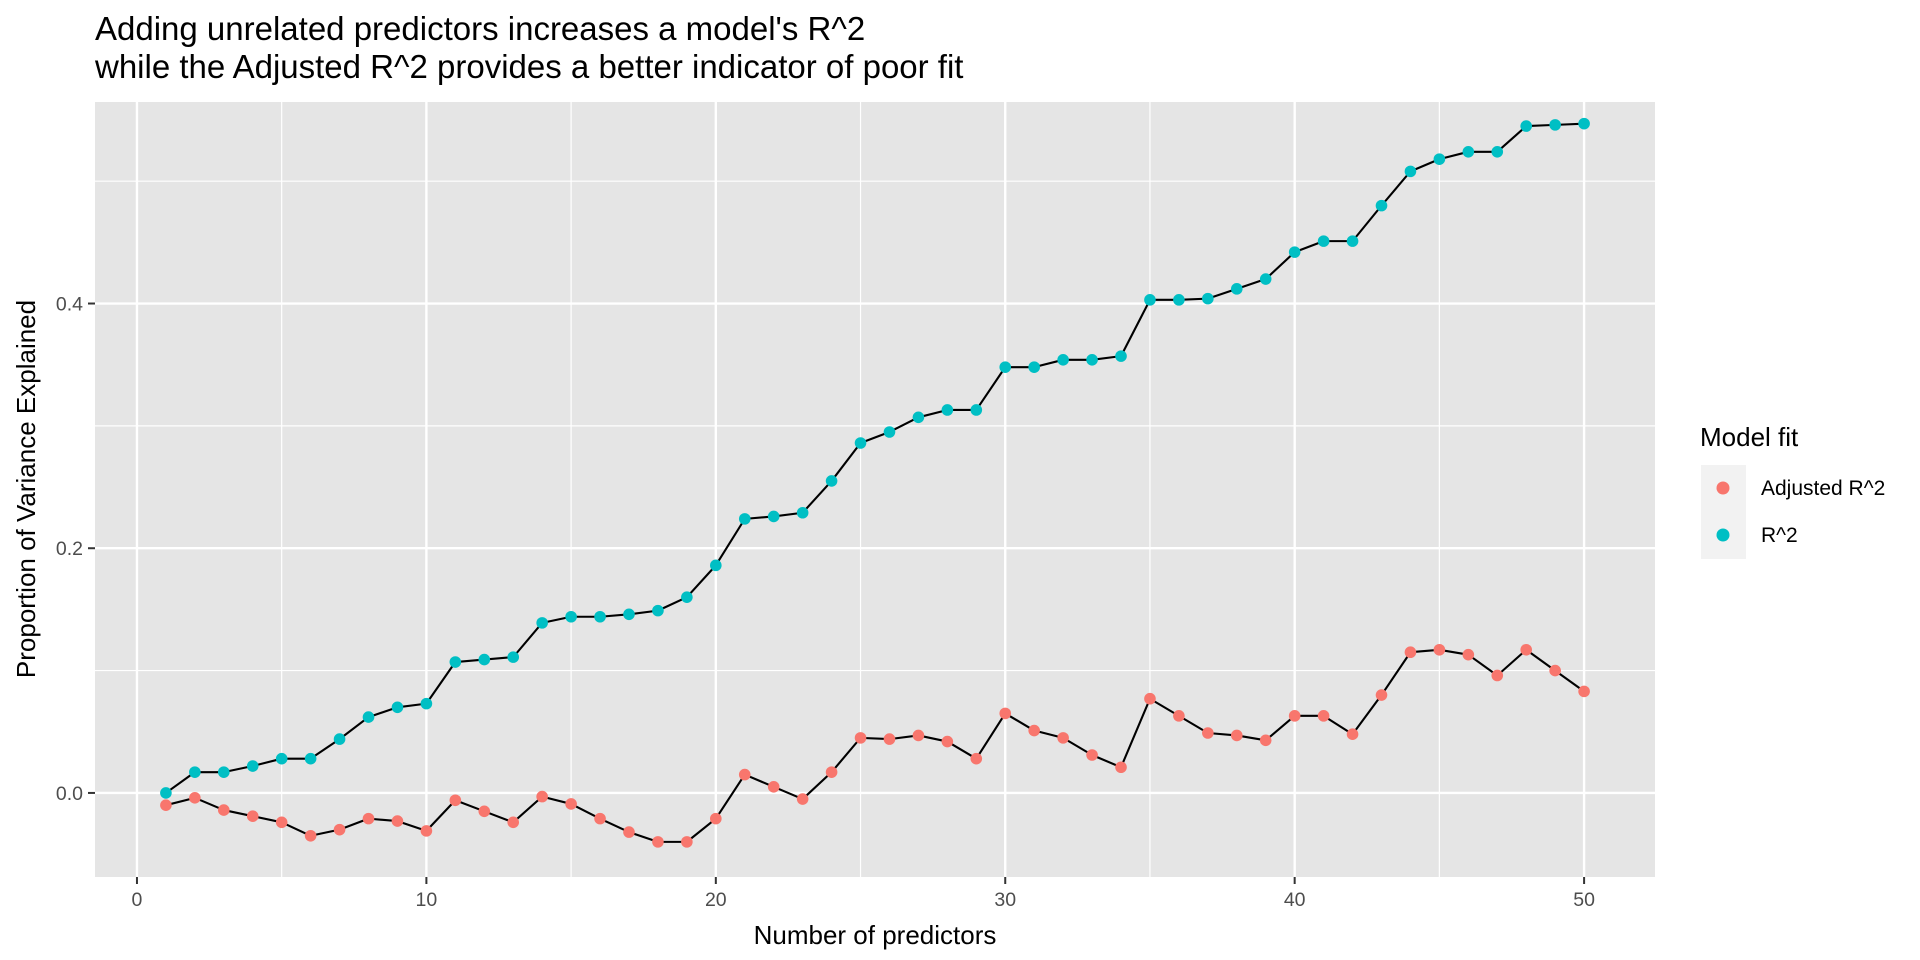 This screenshot has height=960, width=1920. What do you see at coordinates (69, 549) in the screenshot?
I see `y-tick-label: 0.2` at bounding box center [69, 549].